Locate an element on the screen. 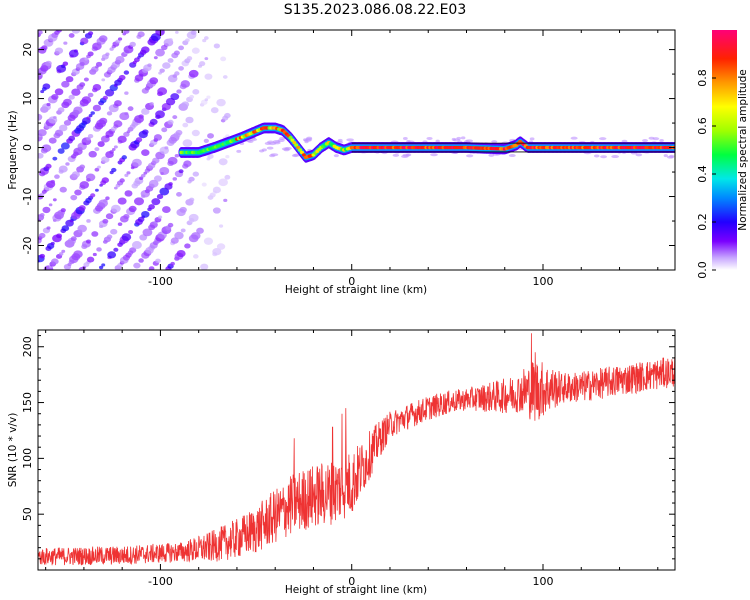 The width and height of the screenshot is (750, 600). y-tick-label: 0 is located at coordinates (27, 147).